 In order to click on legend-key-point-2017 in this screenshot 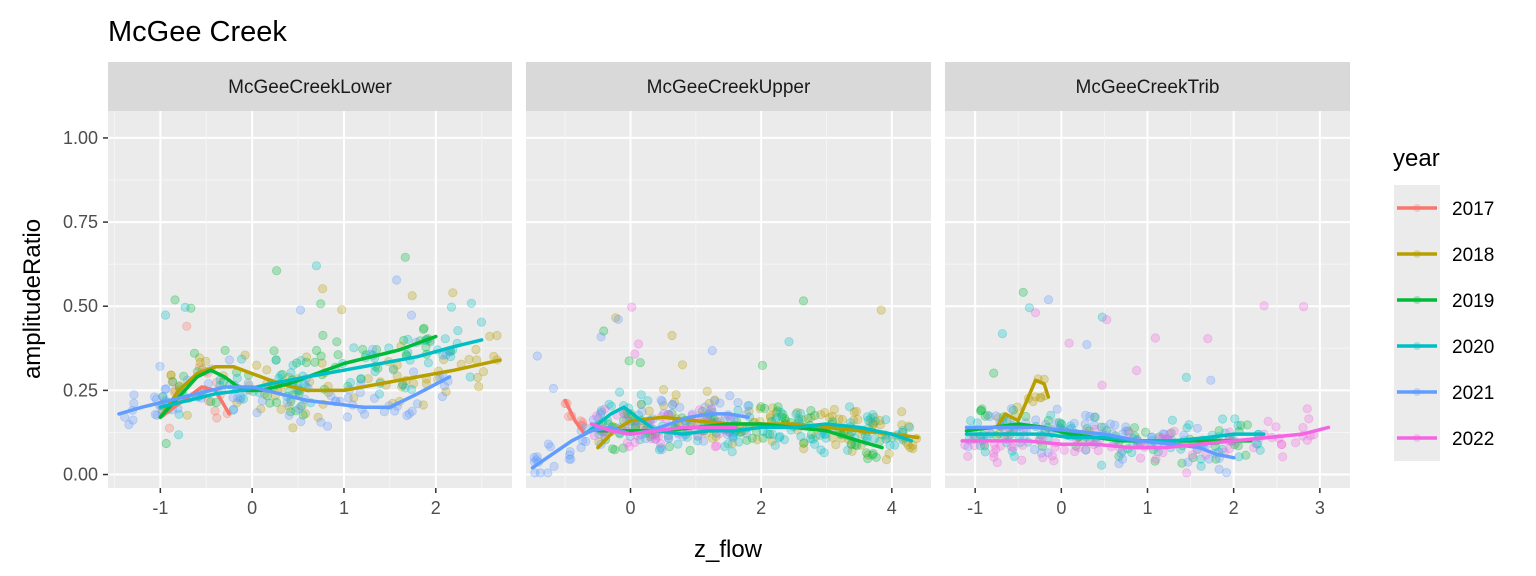, I will do `click(1417, 208)`.